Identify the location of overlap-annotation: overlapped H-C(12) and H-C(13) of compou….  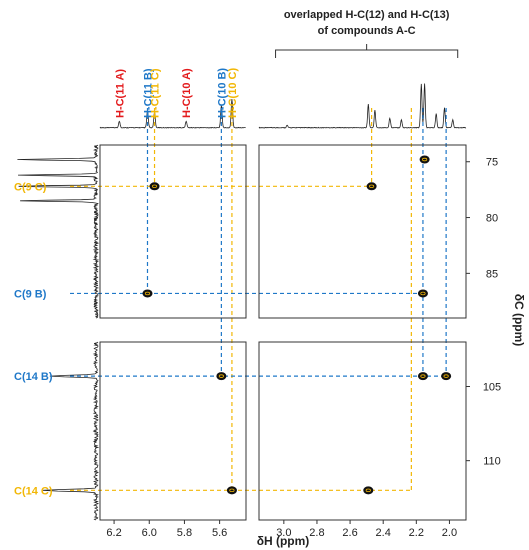
(367, 33).